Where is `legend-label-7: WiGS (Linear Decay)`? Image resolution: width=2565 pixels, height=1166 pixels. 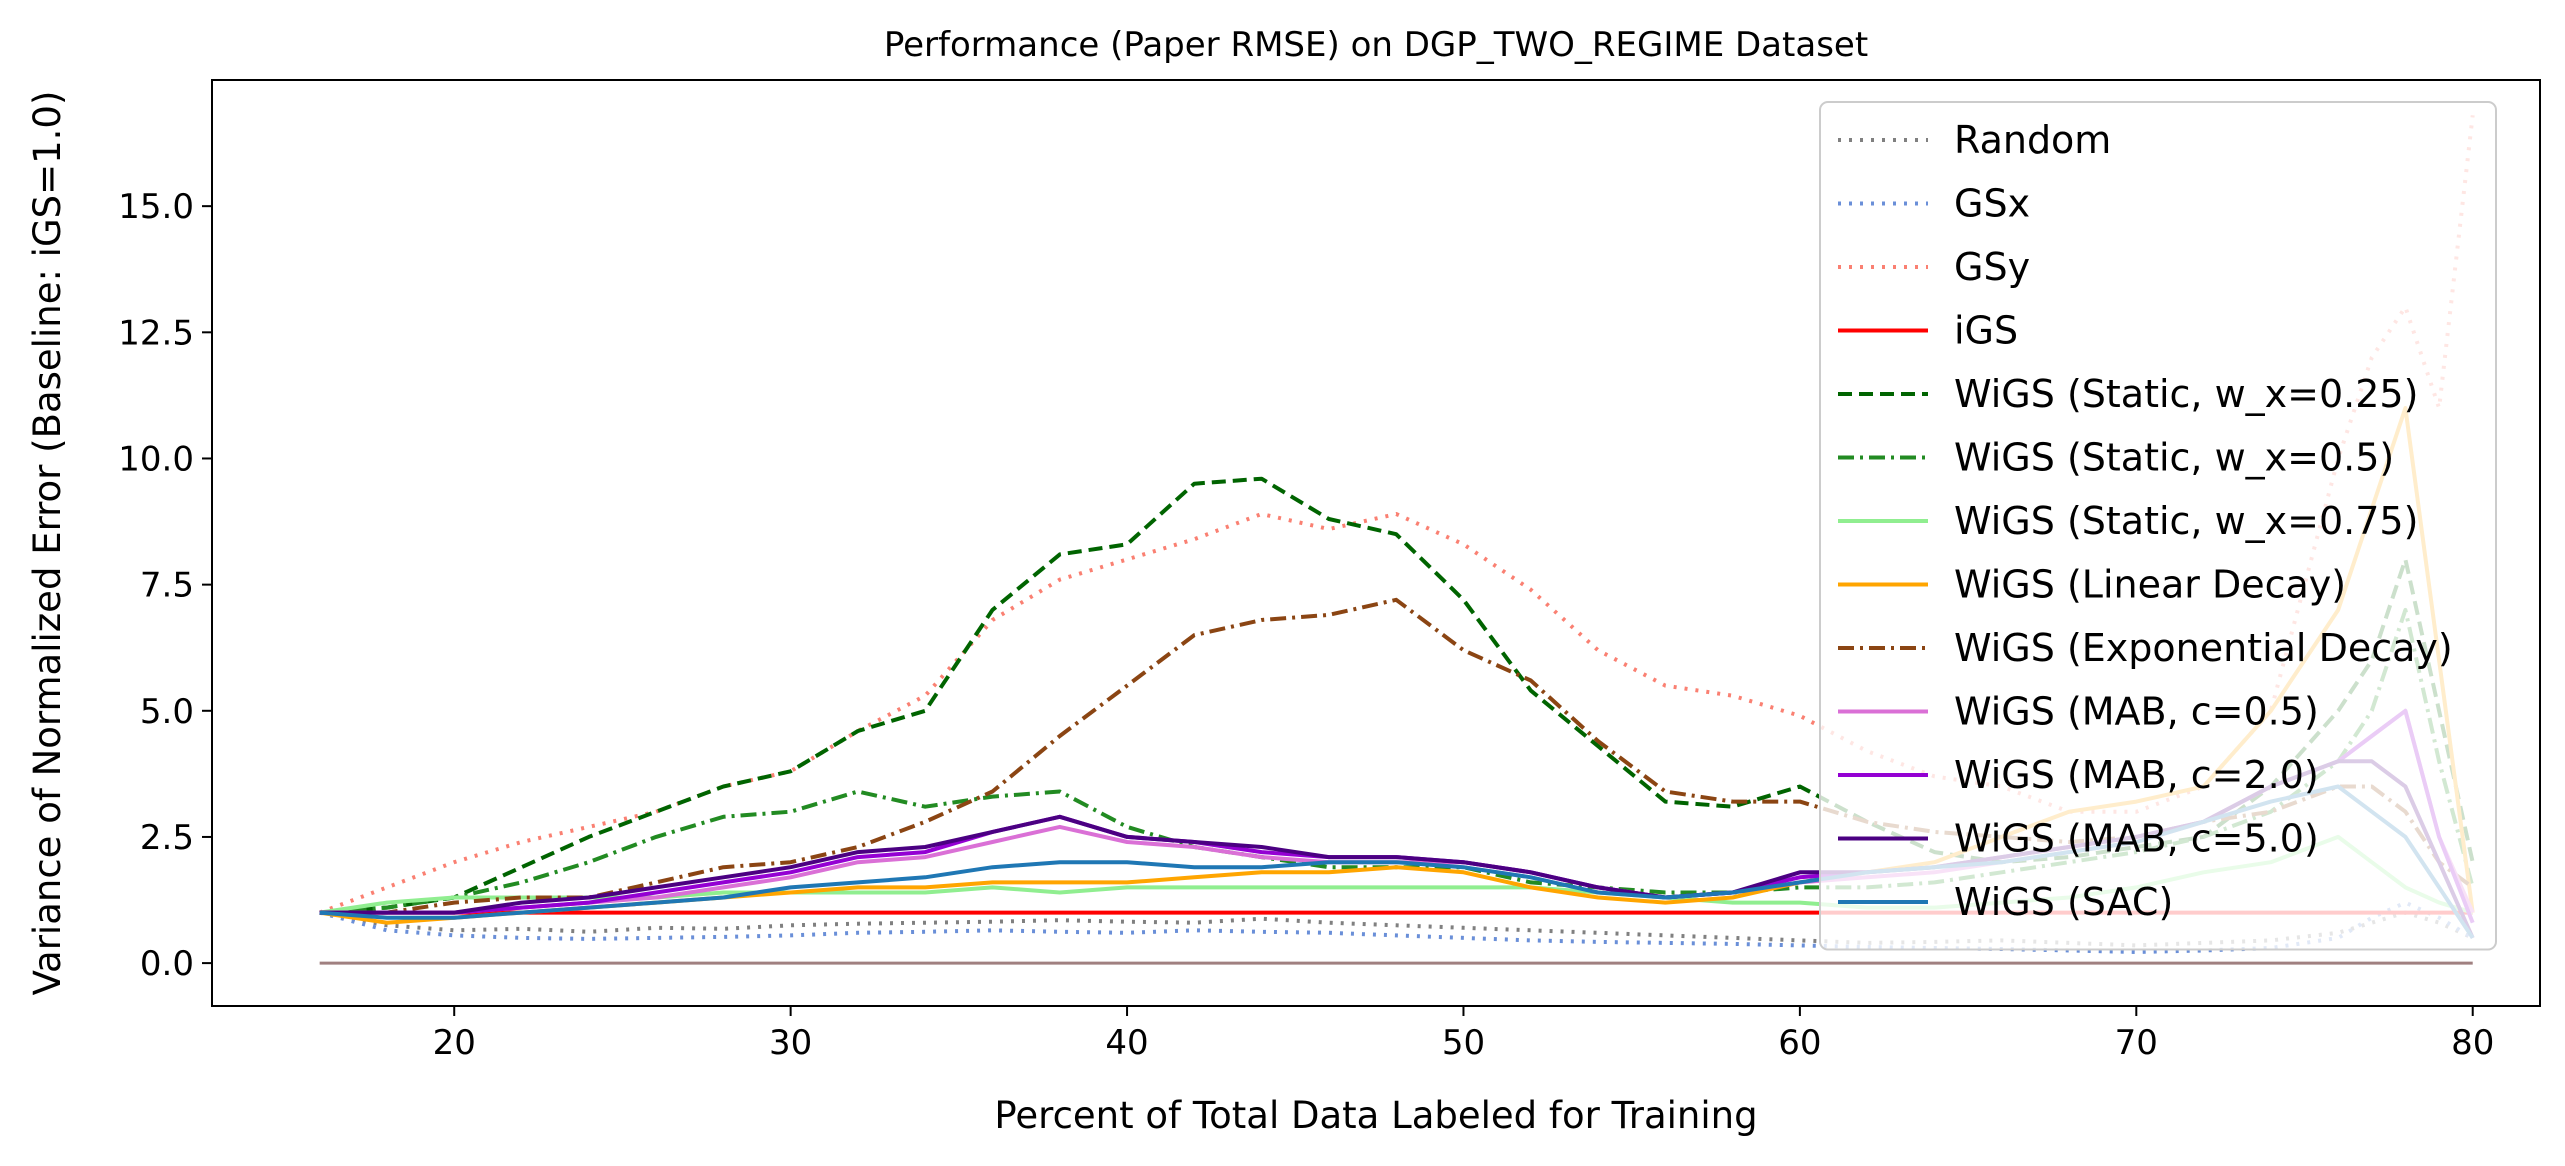 legend-label-7: WiGS (Linear Decay) is located at coordinates (2150, 585).